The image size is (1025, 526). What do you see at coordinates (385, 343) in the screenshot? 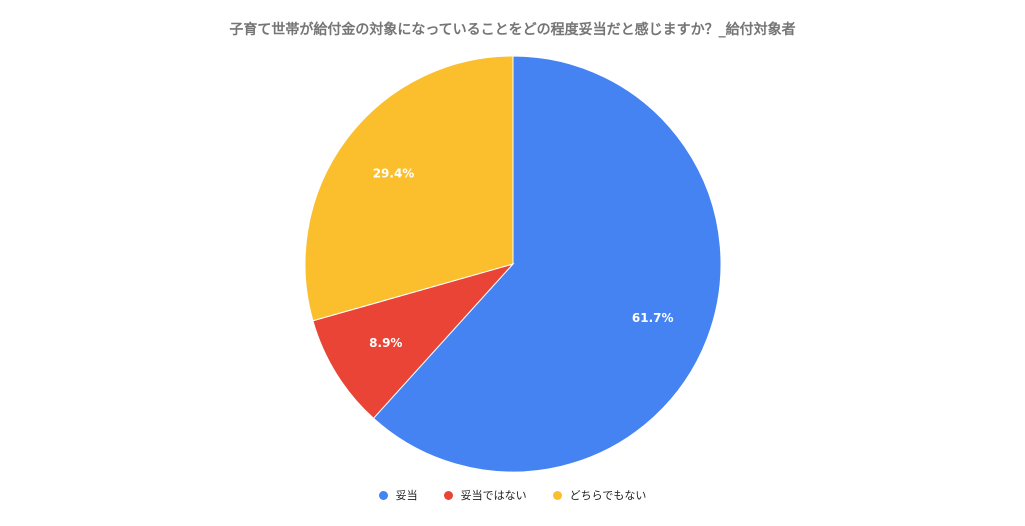
I see `data-label-1: 8.9%` at bounding box center [385, 343].